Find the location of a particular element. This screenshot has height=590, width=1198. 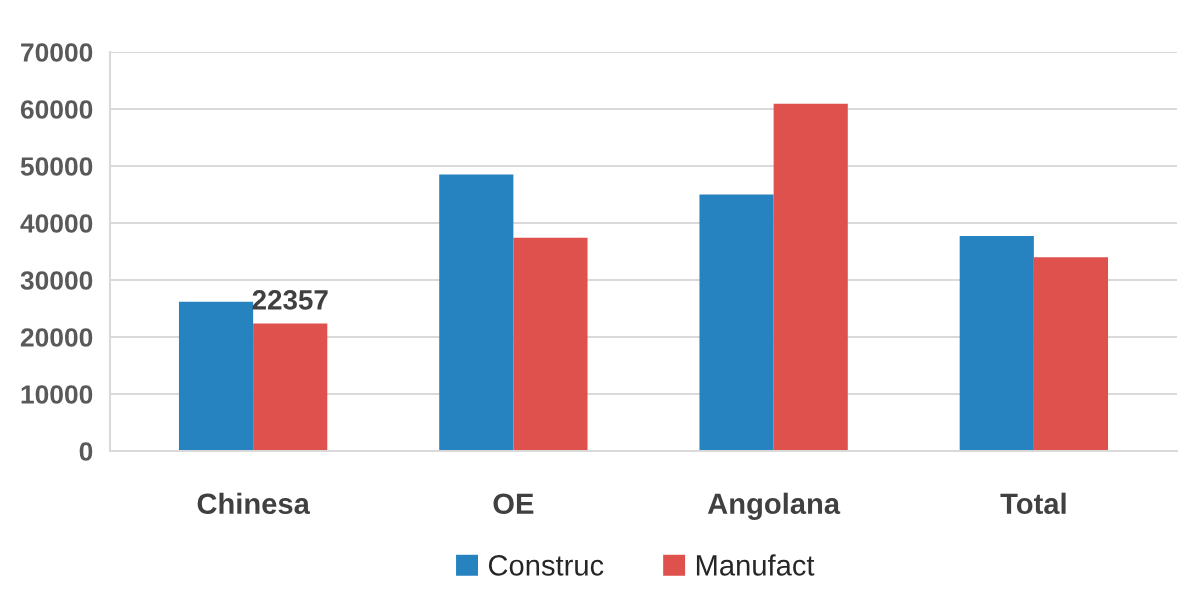

x-tick-label: Total is located at coordinates (1033, 503).